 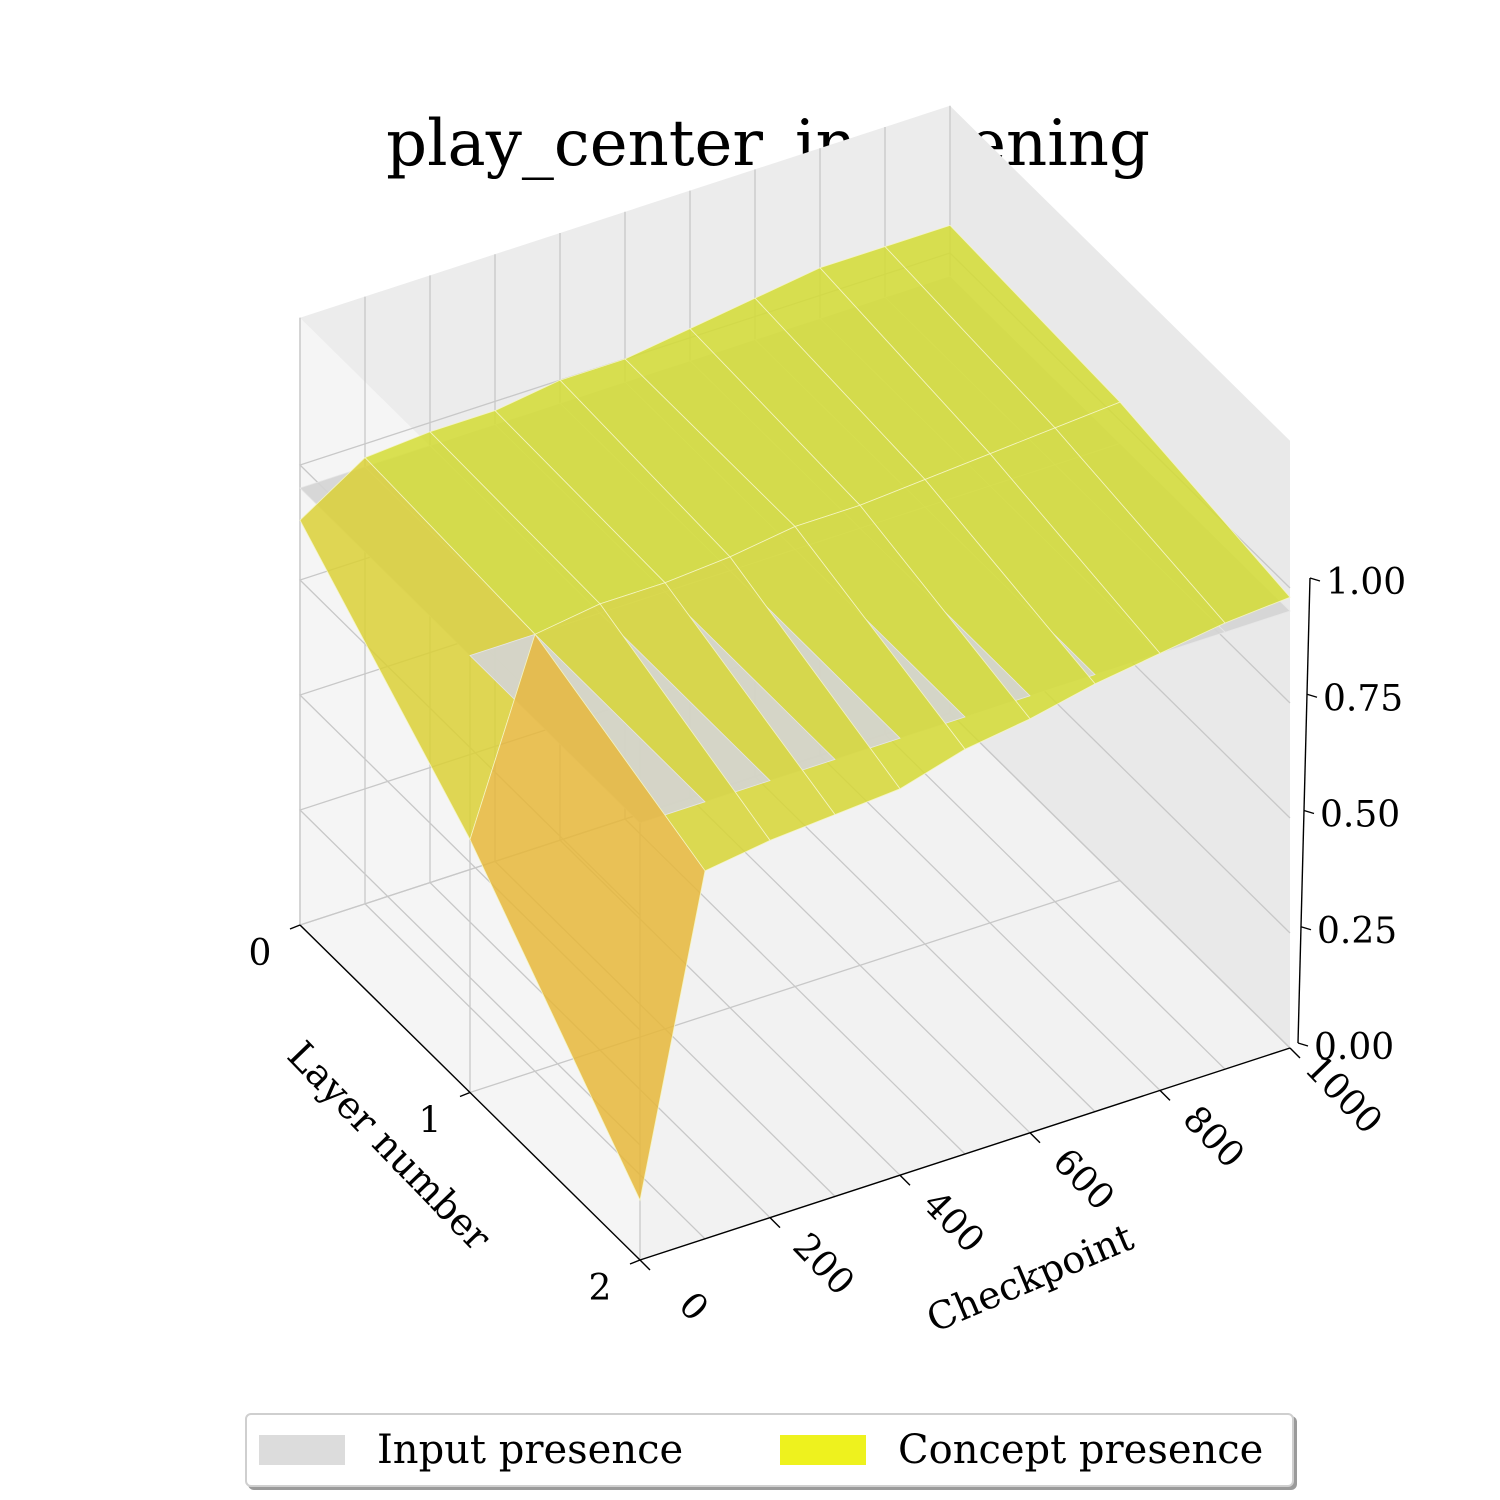 I want to click on y-tick-label: 0, so click(x=260, y=953).